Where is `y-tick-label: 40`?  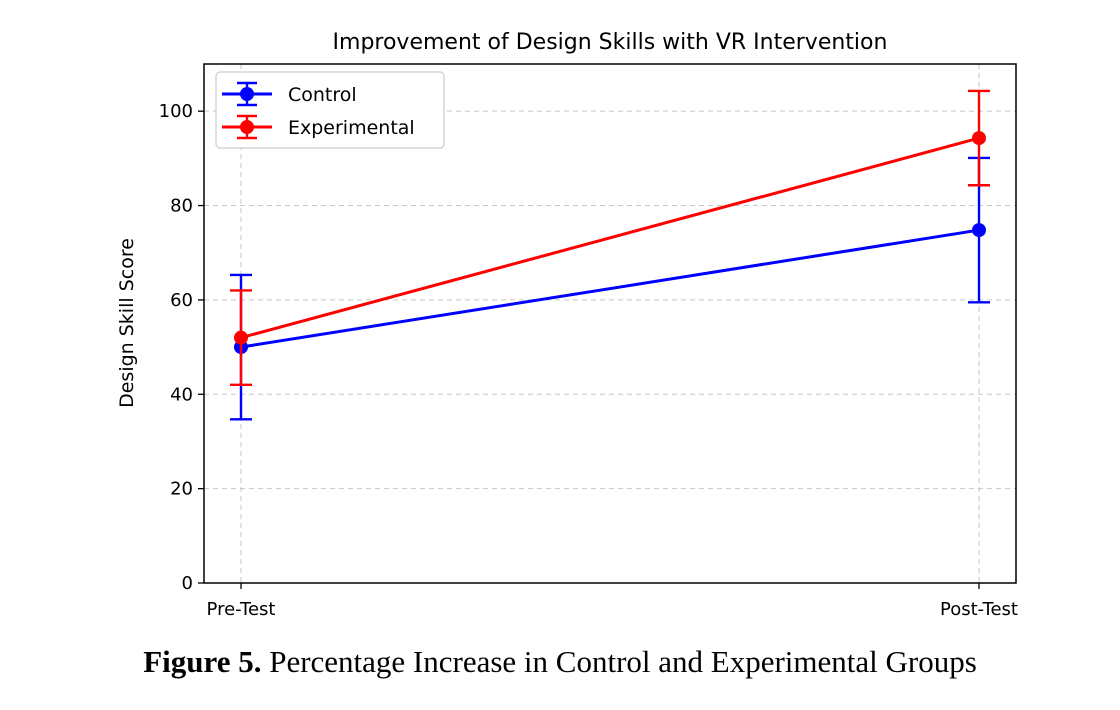
y-tick-label: 40 is located at coordinates (181, 394).